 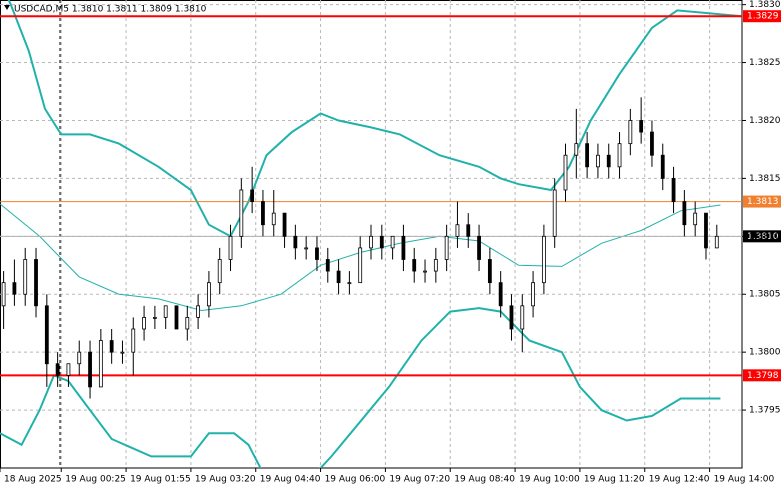 I want to click on x-tick-label: 19 Aug 03:20, so click(x=225, y=480).